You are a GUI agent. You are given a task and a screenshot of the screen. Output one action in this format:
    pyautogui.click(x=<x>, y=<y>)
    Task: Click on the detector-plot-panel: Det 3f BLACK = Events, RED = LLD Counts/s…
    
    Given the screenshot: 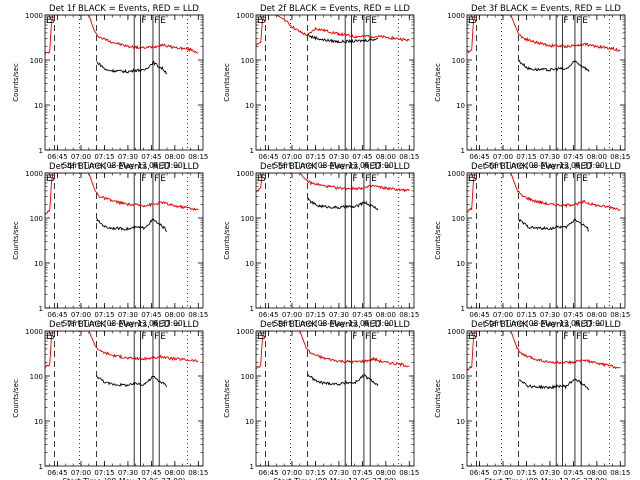 What is the action you would take?
    pyautogui.click(x=532, y=87)
    